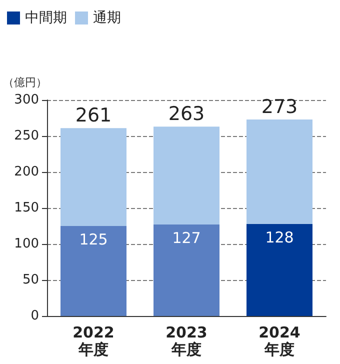 This screenshot has width=340, height=364. What do you see at coordinates (279, 341) in the screenshot?
I see `x-tick-label: 2024 年度` at bounding box center [279, 341].